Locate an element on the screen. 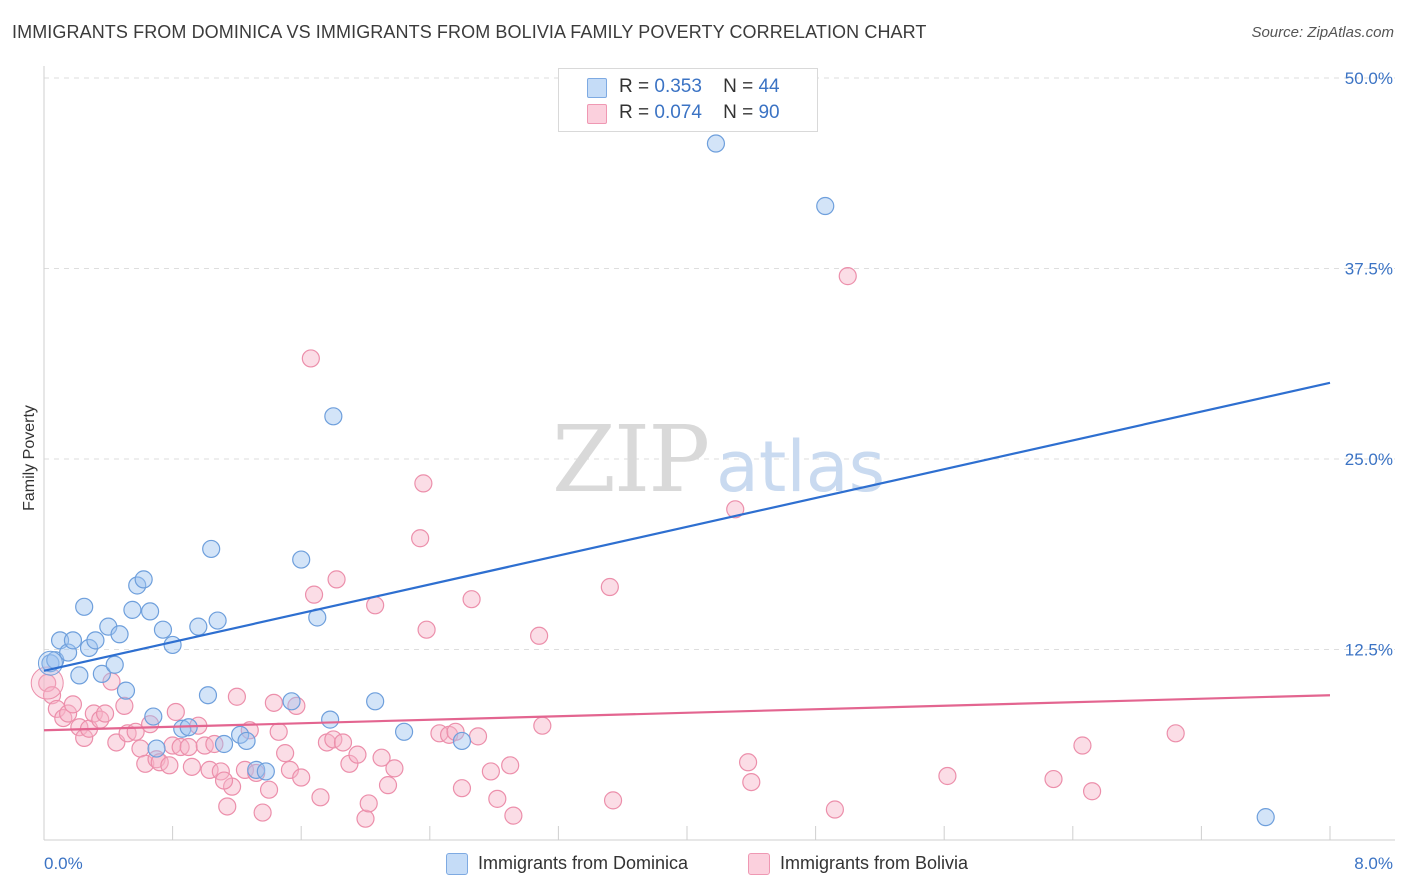  x-tick-label-min: 0.0% is located at coordinates (63, 863).